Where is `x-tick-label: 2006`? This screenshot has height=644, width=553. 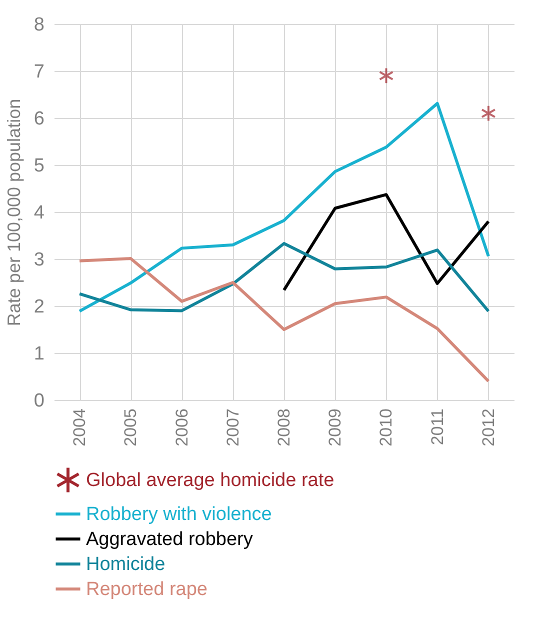 x-tick-label: 2006 is located at coordinates (182, 427).